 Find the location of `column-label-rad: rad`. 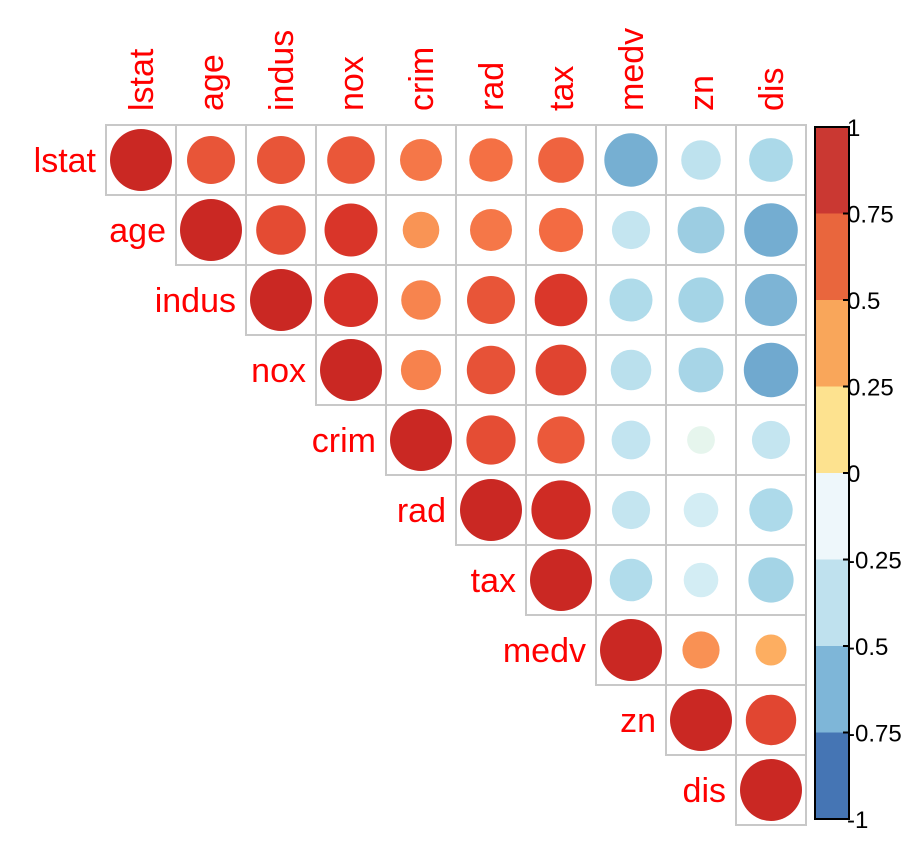

column-label-rad: rad is located at coordinates (492, 86).